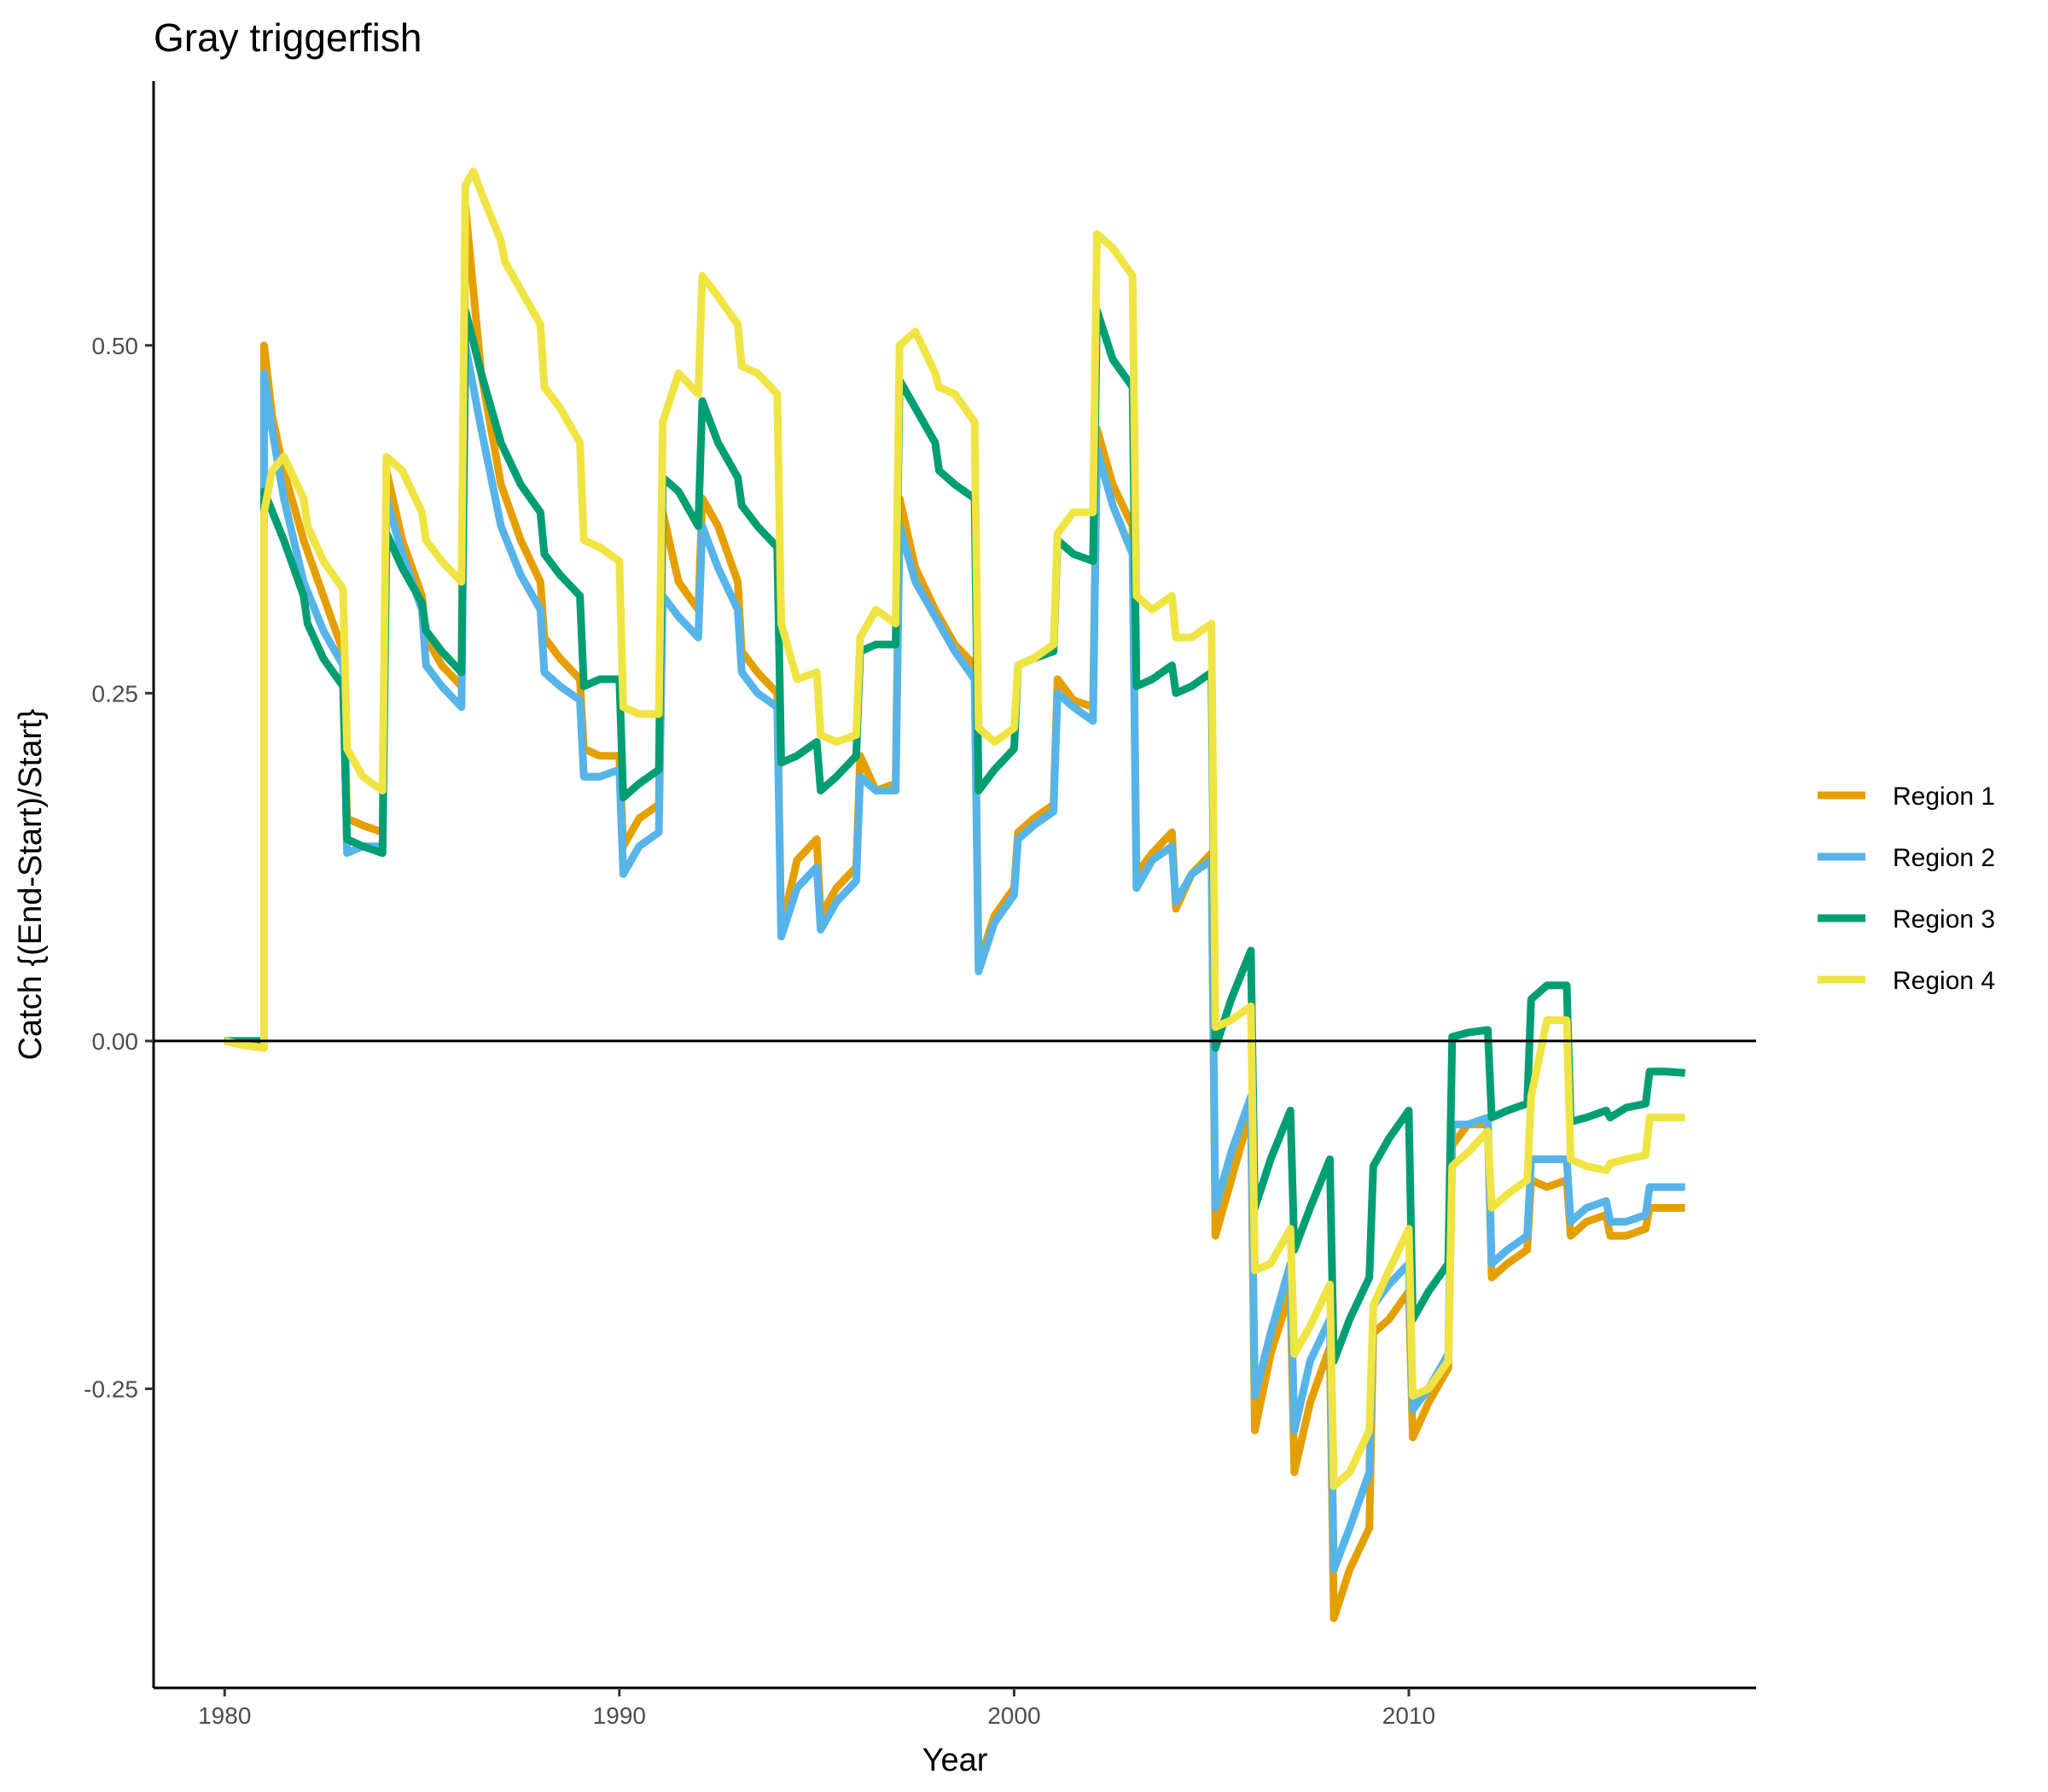 This screenshot has height=1792, width=2048. I want to click on y-axis-title: Catch {(End-Start)/Start}, so click(31, 885).